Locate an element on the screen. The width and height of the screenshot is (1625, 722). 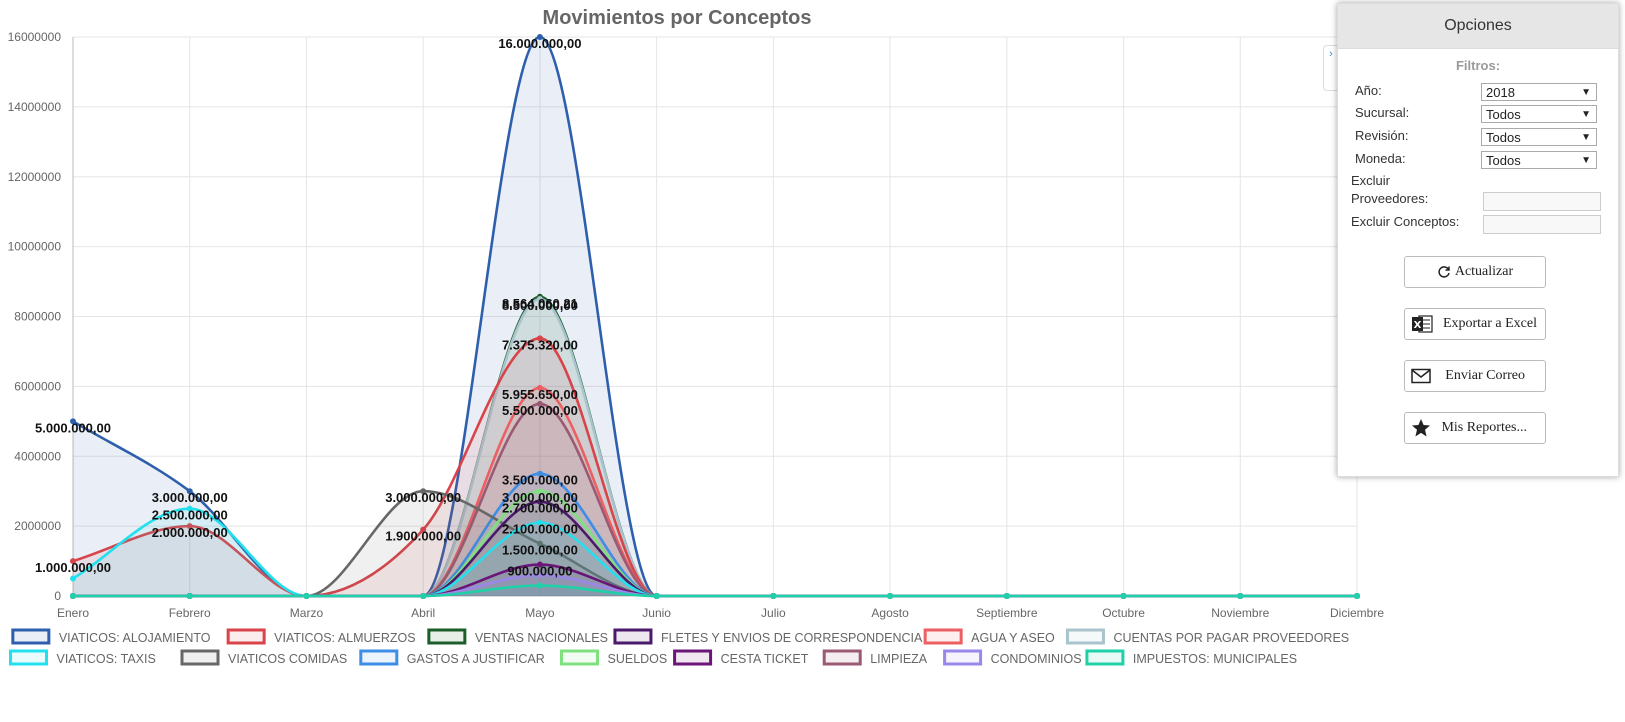
send-mail-button: Enviar Correo is located at coordinates (1475, 376).